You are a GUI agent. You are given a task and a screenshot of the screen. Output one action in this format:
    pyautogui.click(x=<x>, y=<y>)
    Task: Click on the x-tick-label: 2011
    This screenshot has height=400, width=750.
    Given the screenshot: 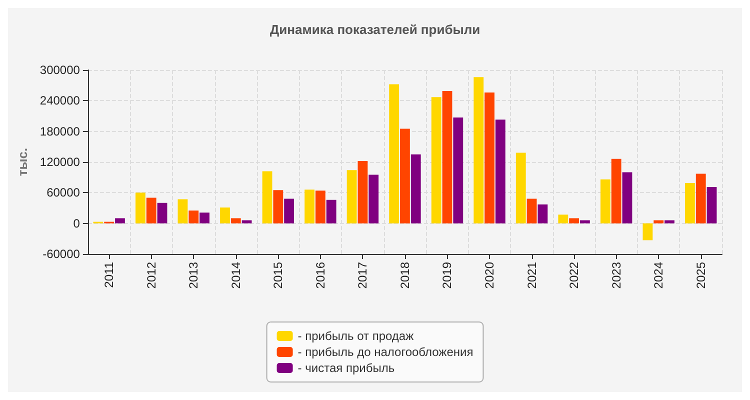 What is the action you would take?
    pyautogui.click(x=109, y=275)
    